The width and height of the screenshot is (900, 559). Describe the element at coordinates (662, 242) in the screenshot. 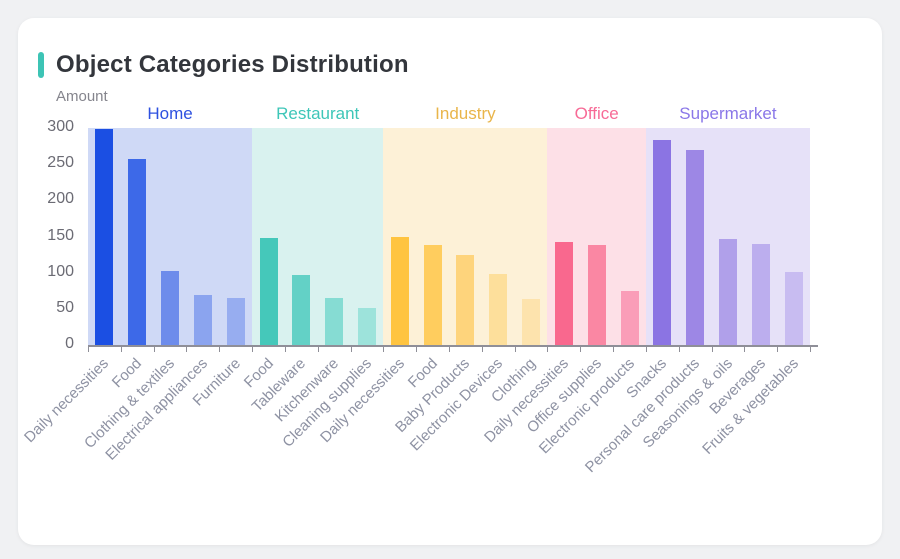

I see `bar-snacks` at that location.